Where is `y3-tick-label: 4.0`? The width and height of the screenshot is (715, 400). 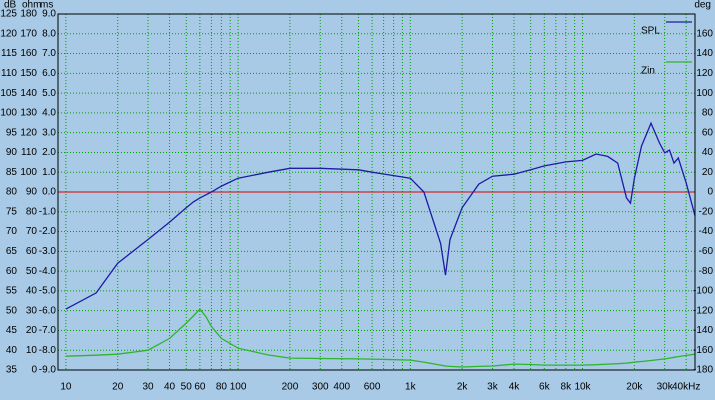
y3-tick-label: 4.0 is located at coordinates (49, 113).